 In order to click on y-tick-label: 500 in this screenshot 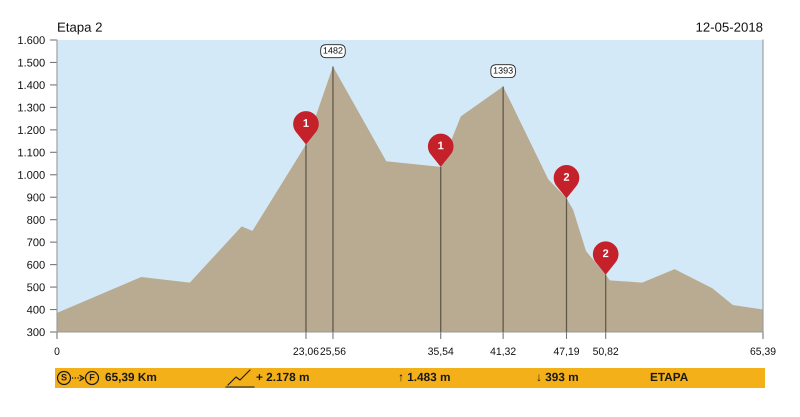, I will do `click(36, 287)`.